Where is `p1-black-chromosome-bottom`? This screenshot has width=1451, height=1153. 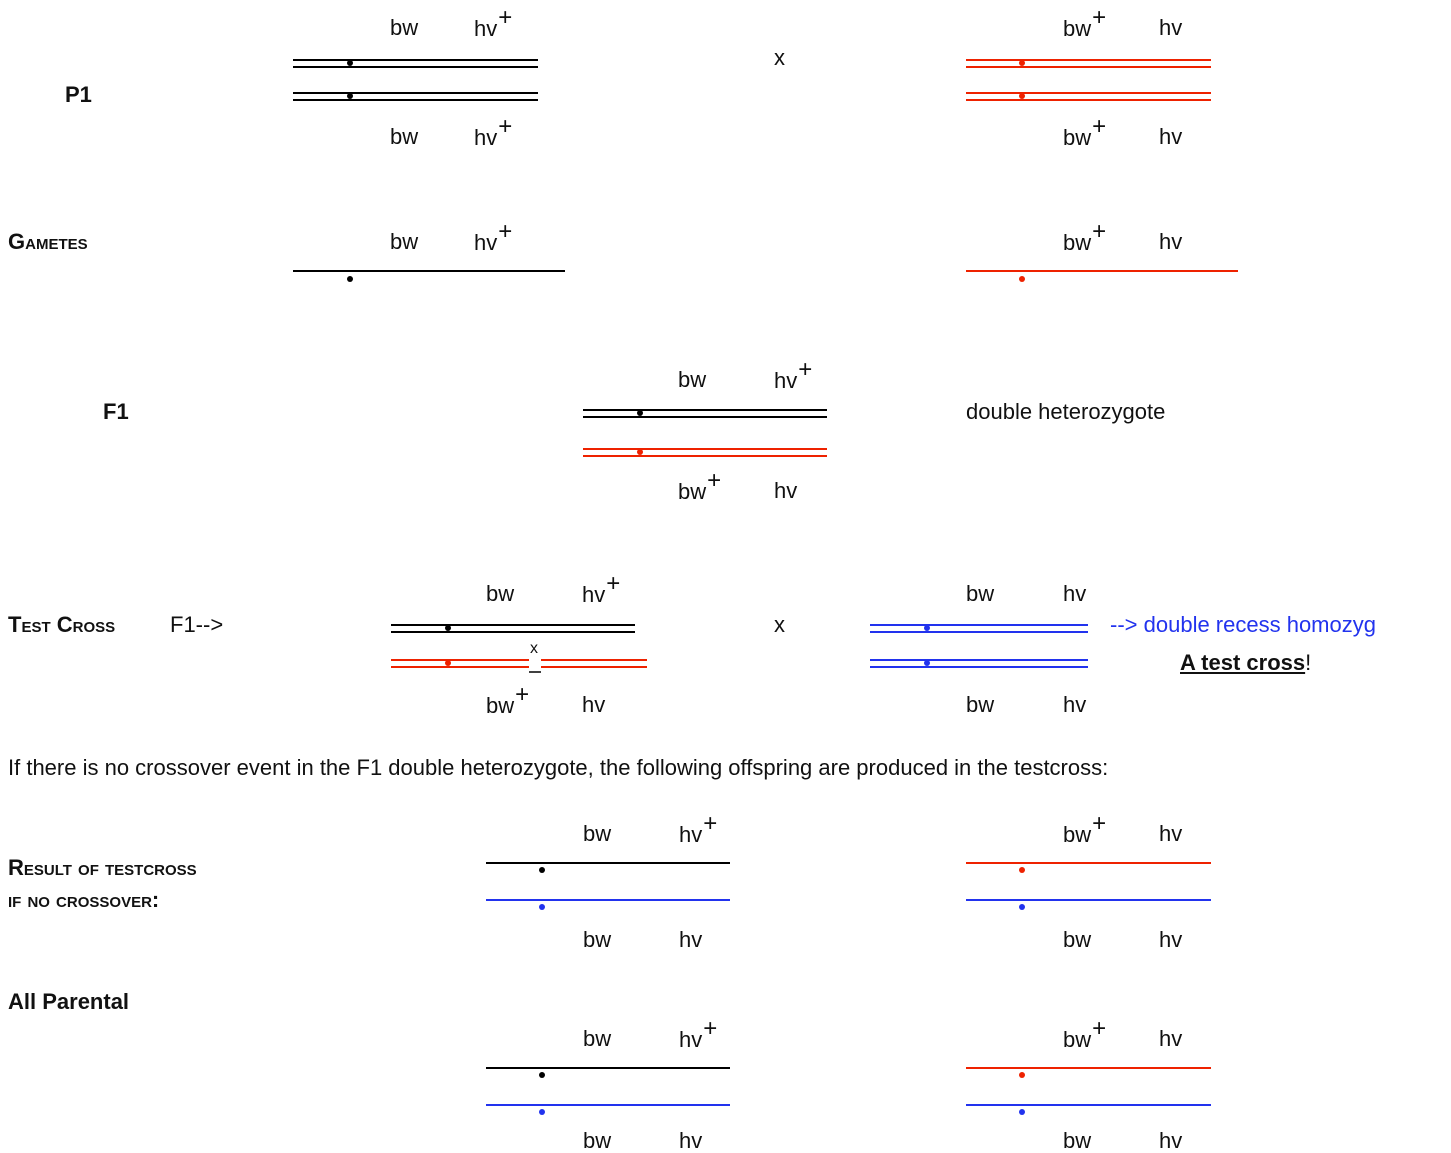 p1-black-chromosome-bottom is located at coordinates (415, 96).